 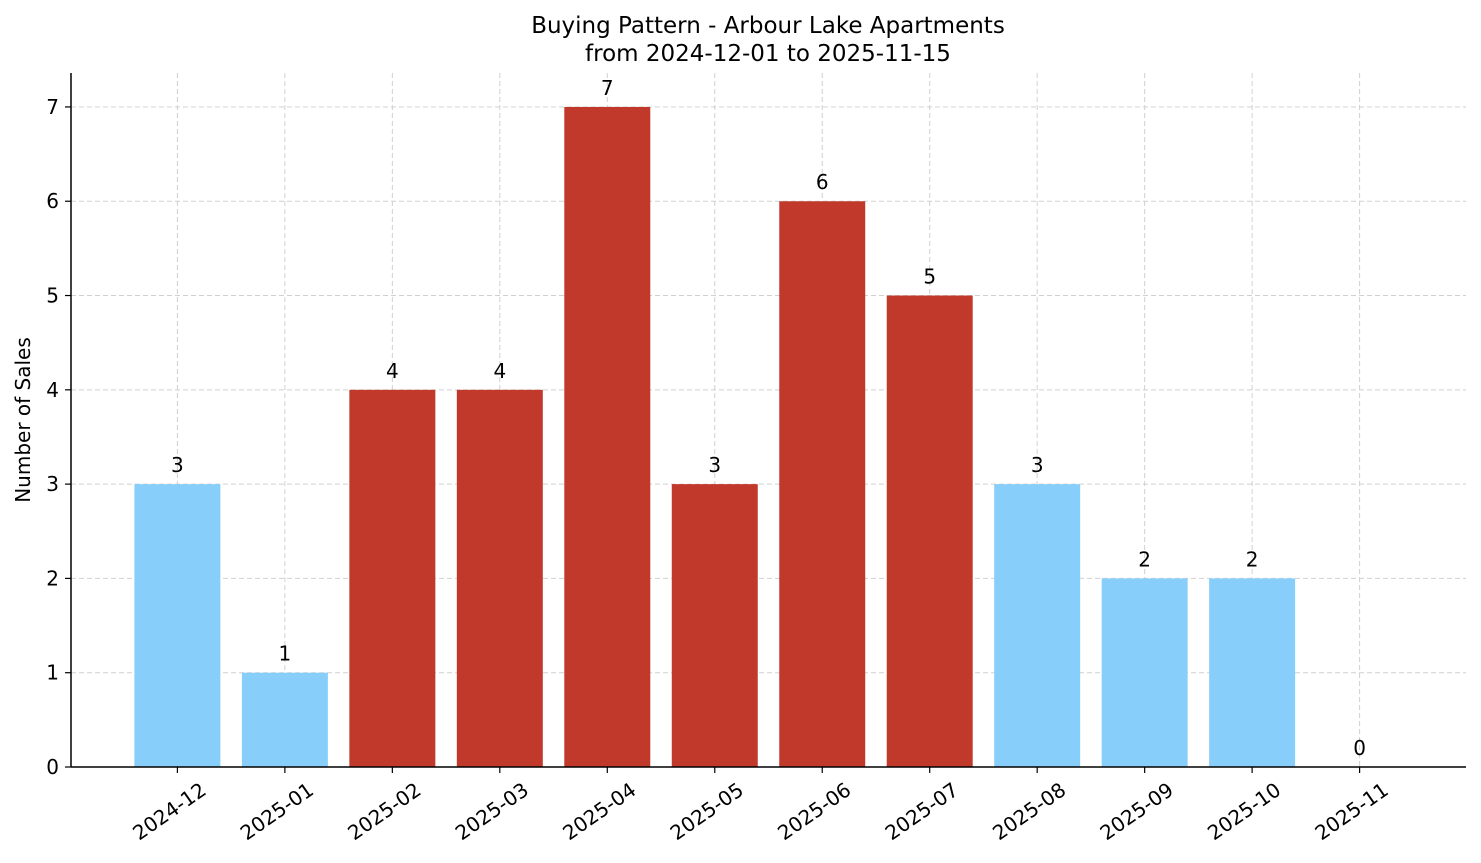 What do you see at coordinates (52, 201) in the screenshot?
I see `y-tick-label: 6` at bounding box center [52, 201].